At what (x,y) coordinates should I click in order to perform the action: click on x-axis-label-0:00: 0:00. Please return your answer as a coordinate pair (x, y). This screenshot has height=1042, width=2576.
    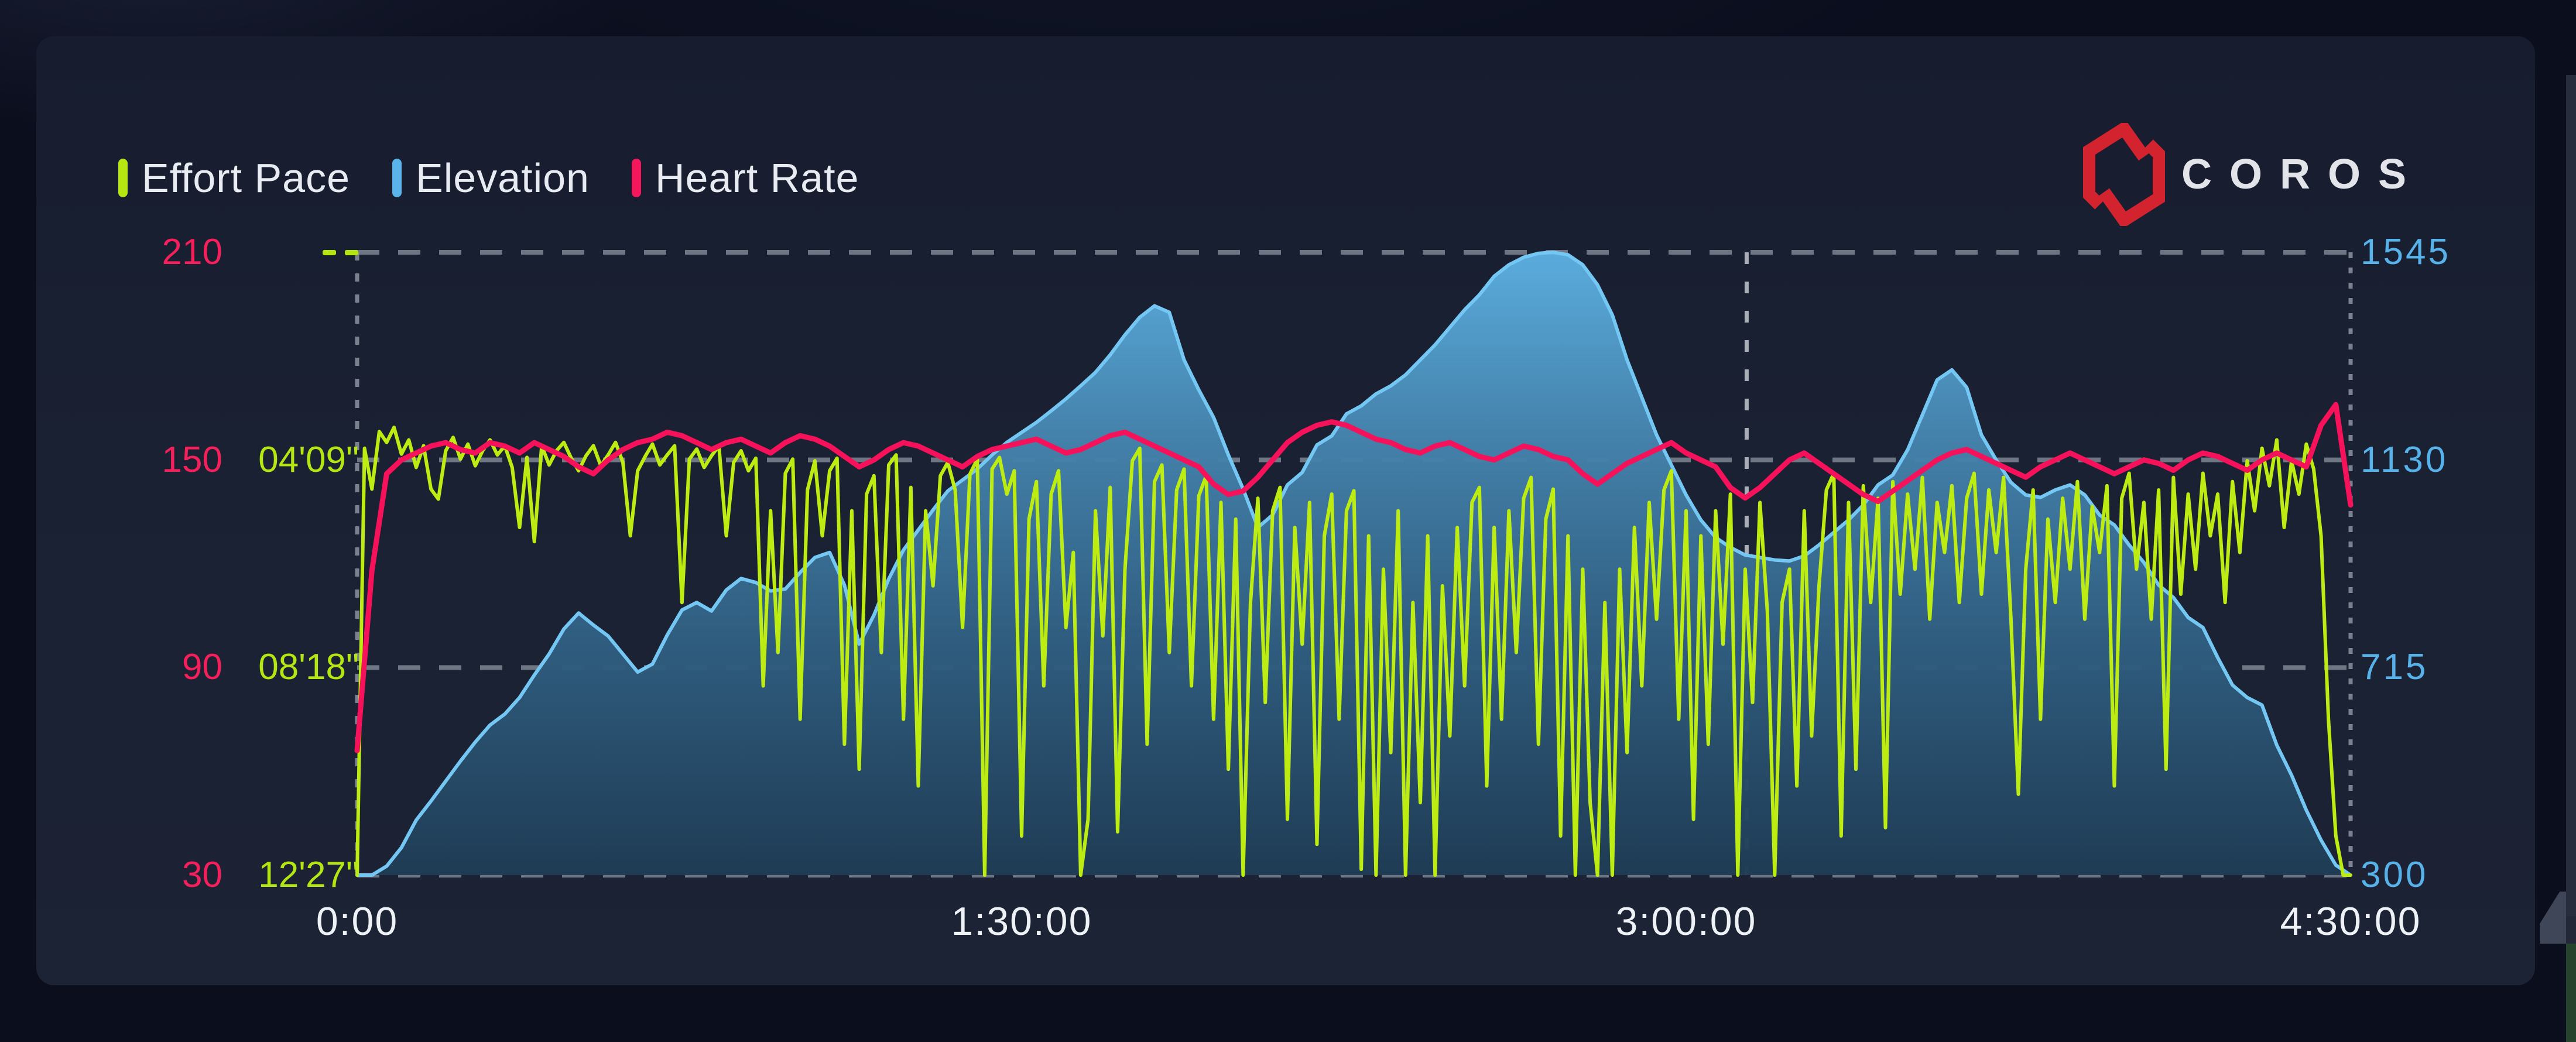
    Looking at the image, I should click on (357, 921).